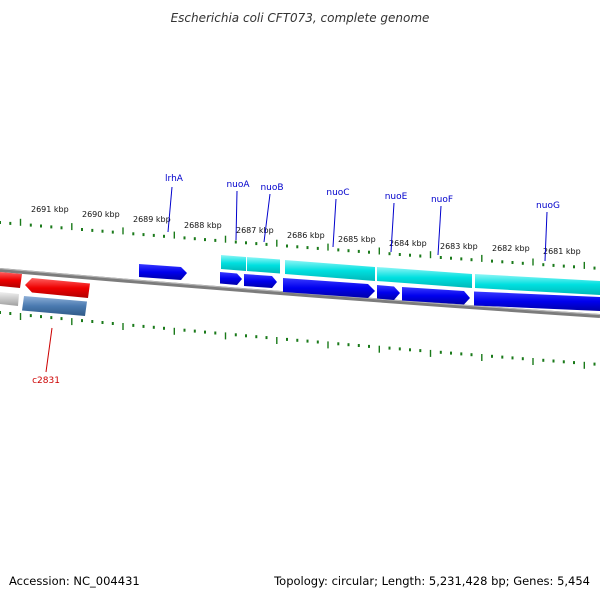  What do you see at coordinates (537, 301) in the screenshot?
I see `gene-arrow-nuoG` at bounding box center [537, 301].